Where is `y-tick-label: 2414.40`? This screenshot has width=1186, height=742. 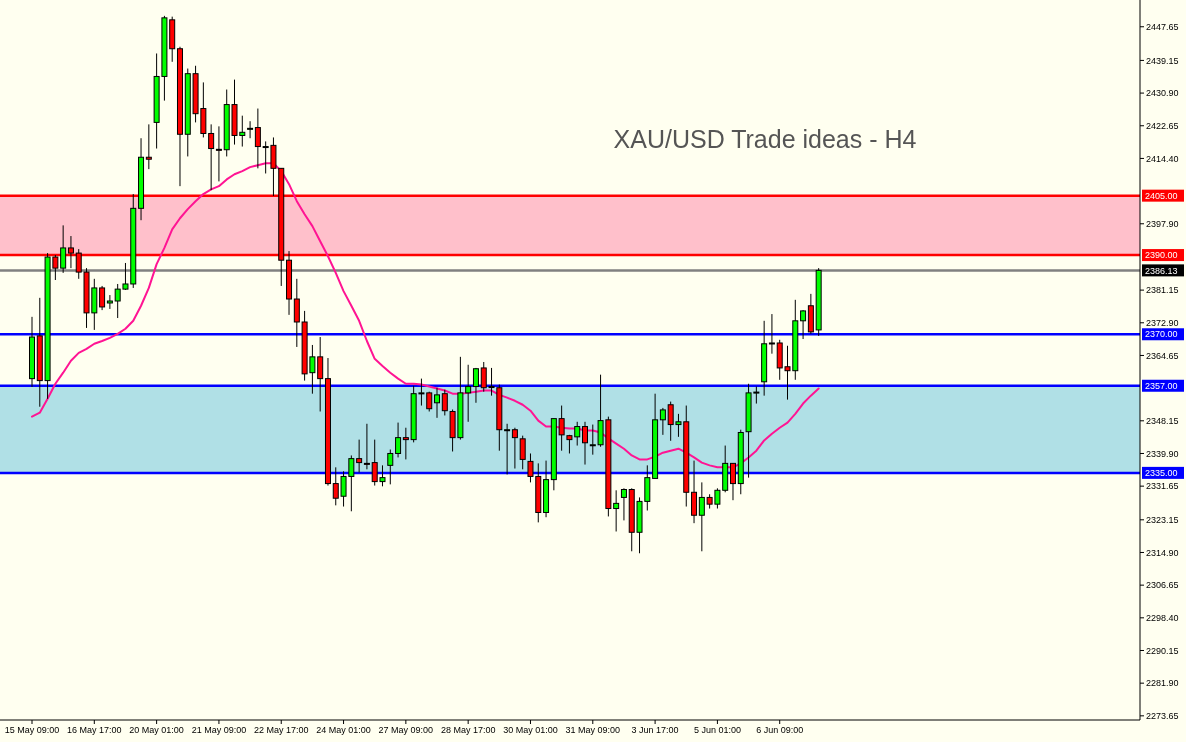
y-tick-label: 2414.40 is located at coordinates (1162, 158).